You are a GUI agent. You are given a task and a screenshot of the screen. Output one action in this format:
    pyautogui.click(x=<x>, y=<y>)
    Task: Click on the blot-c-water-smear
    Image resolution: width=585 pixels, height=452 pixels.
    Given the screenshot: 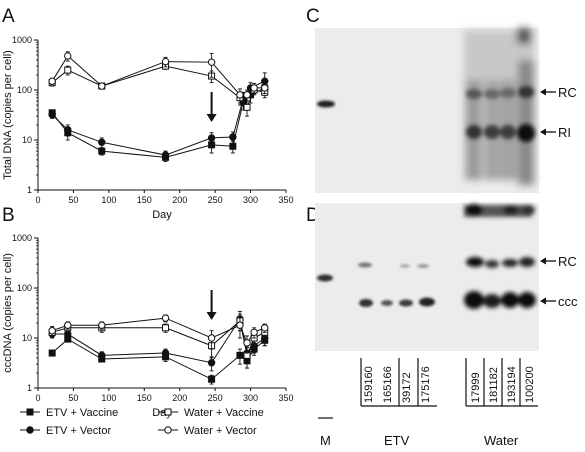 What is the action you would take?
    pyautogui.click(x=499, y=106)
    